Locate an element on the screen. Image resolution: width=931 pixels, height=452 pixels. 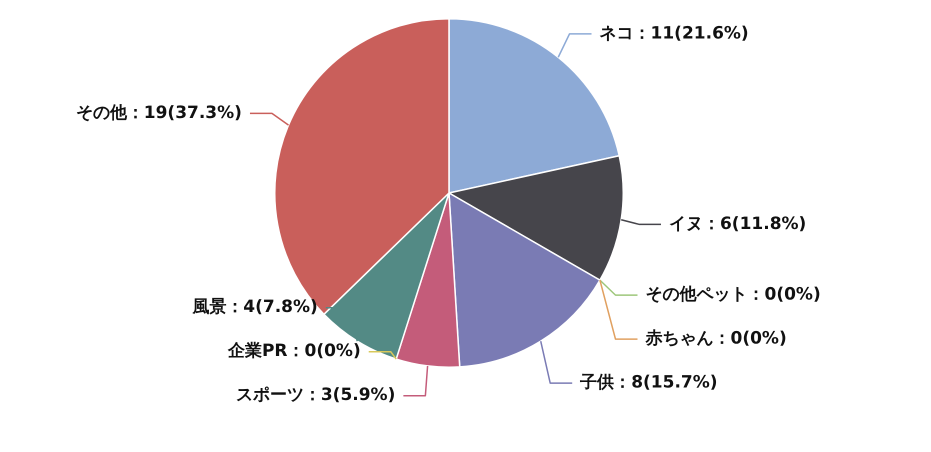
slice-label: その他：19(37.3%) is located at coordinates (159, 112).